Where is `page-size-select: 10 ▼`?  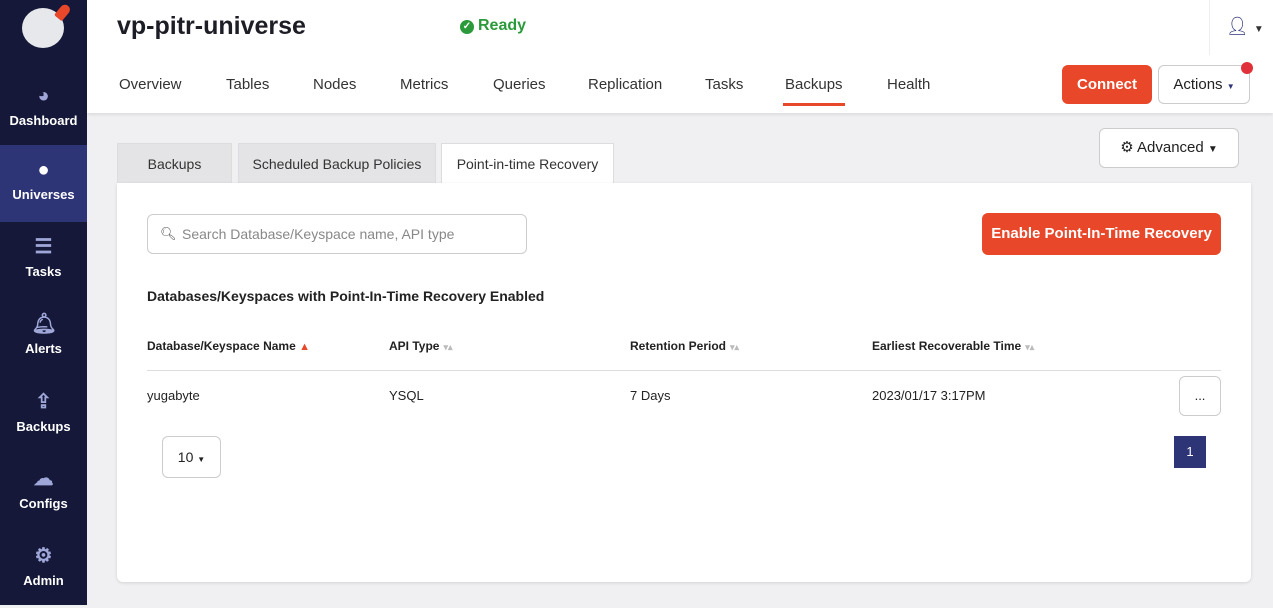 page-size-select: 10 ▼ is located at coordinates (191, 457).